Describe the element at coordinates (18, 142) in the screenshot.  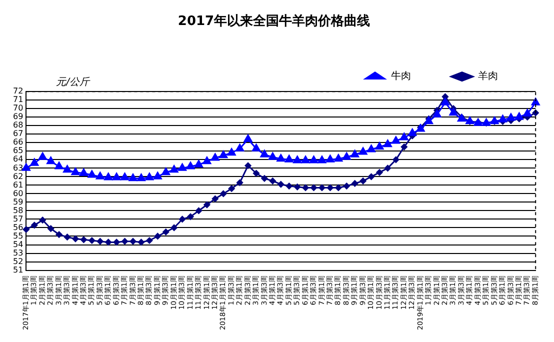
I see `y-tick-label: 66` at that location.